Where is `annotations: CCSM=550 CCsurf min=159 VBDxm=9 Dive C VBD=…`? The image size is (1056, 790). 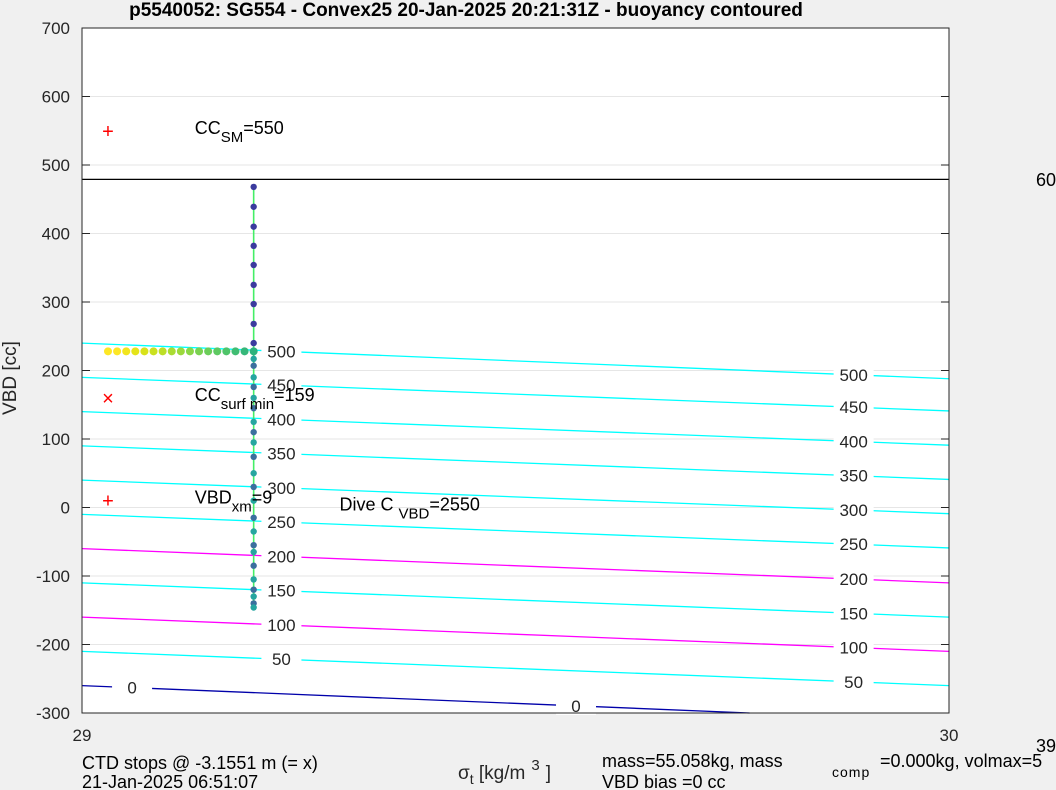
annotations: CCSM=550 CCsurf min=159 VBDxm=9 Dive C VBD=… is located at coordinates (337, 320).